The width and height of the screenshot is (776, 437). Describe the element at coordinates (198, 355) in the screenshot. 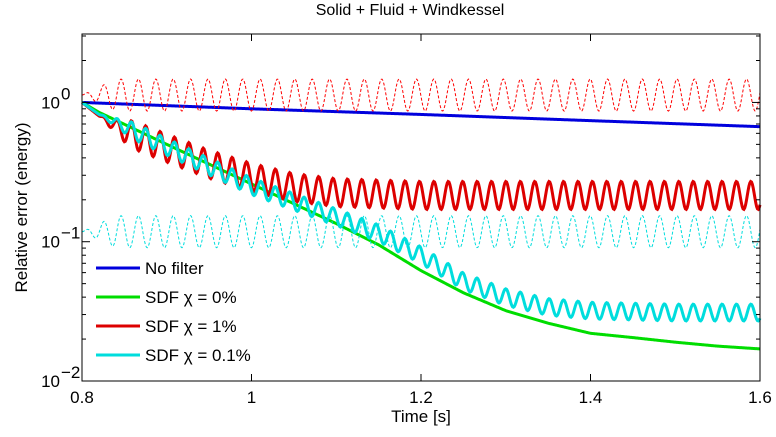

I see `legend-label: SDF χ = 0.1%` at that location.